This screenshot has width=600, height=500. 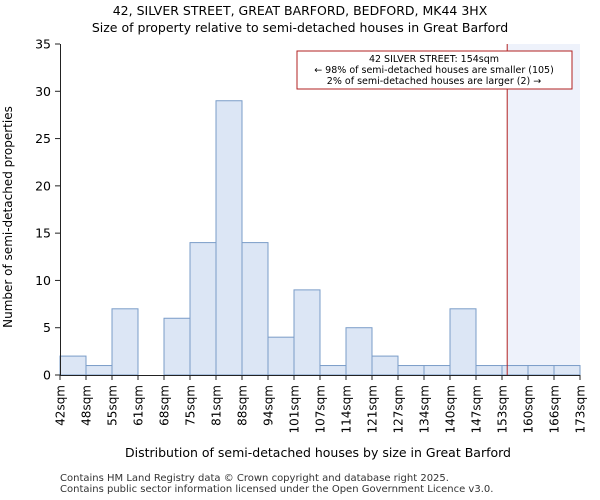 What do you see at coordinates (217, 405) in the screenshot?
I see `x-tick-label: 81sqm` at bounding box center [217, 405].